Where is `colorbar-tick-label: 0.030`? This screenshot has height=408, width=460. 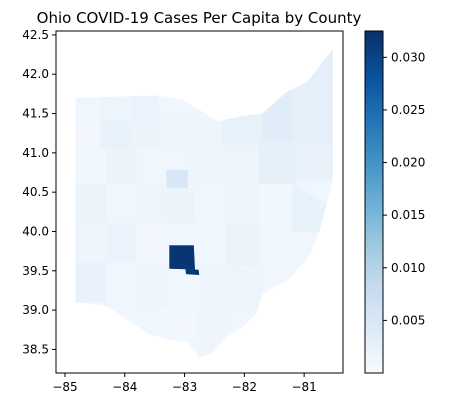
colorbar-tick-label: 0.030 is located at coordinates (408, 57).